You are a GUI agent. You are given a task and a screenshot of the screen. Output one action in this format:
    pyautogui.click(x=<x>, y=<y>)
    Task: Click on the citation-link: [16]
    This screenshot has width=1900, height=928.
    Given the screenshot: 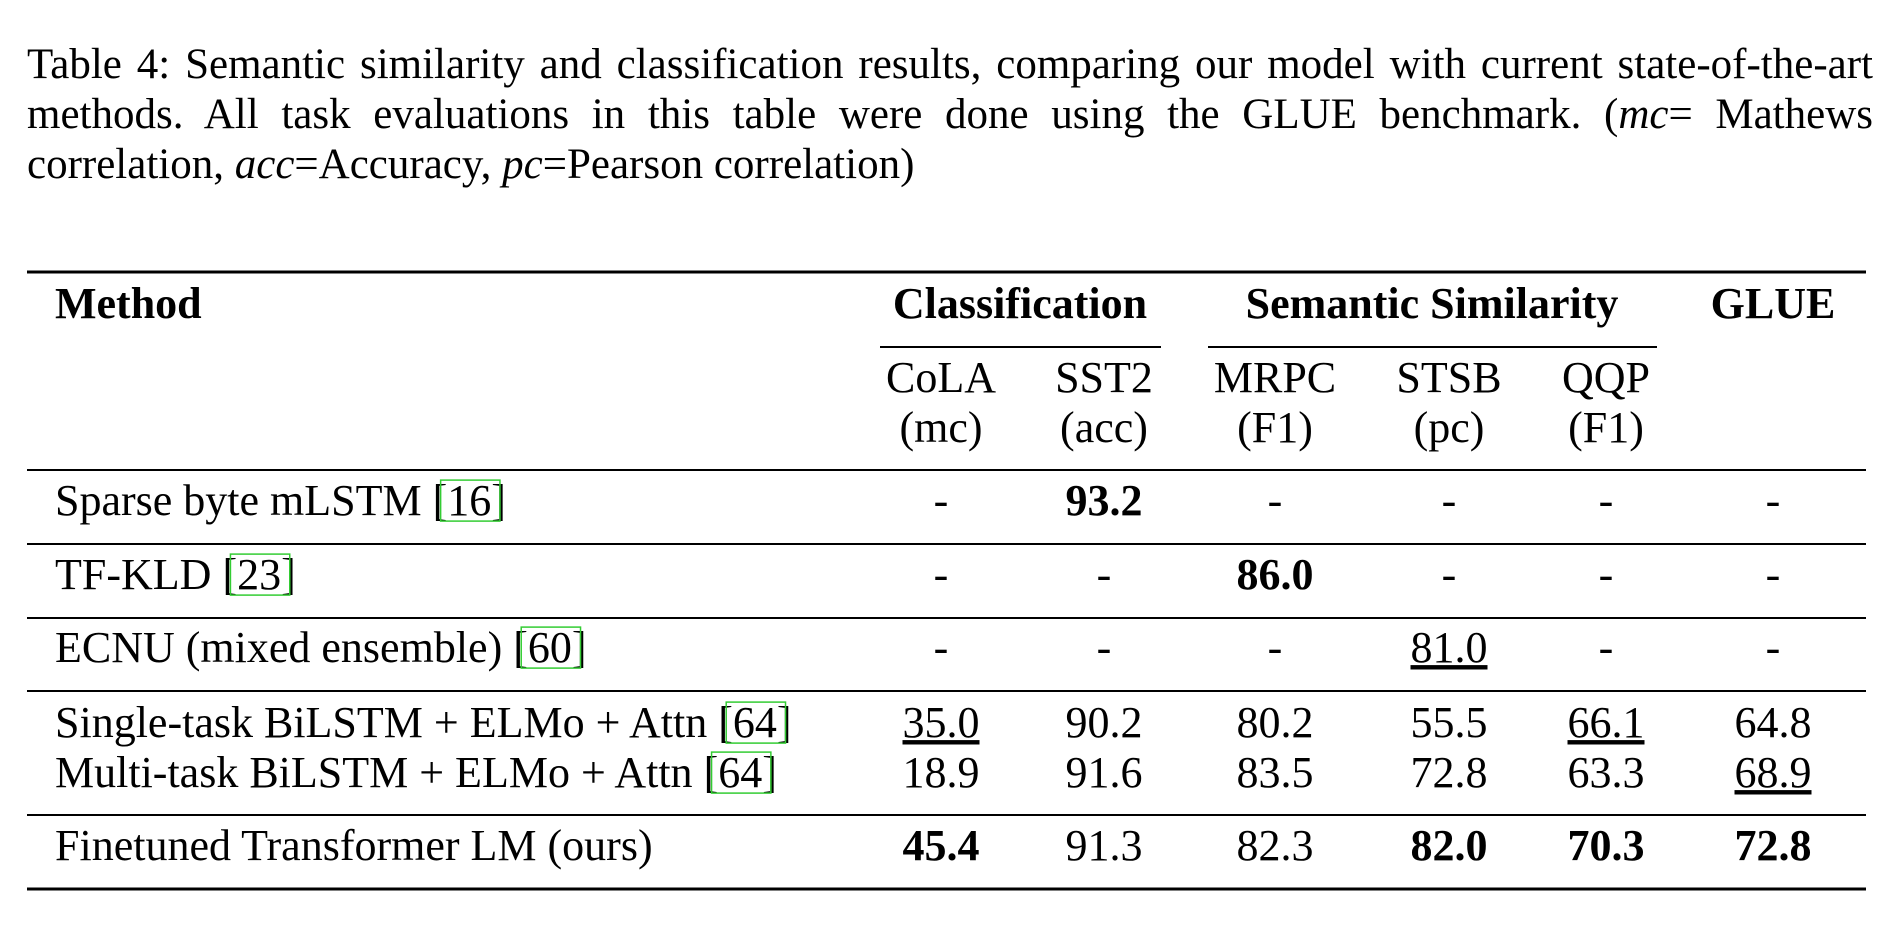 What is the action you would take?
    pyautogui.click(x=469, y=500)
    